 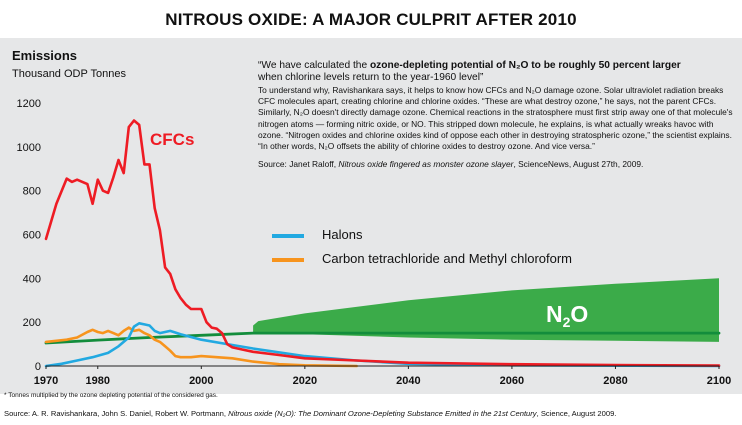 What do you see at coordinates (567, 315) in the screenshot?
I see `n2o-label: N2O` at bounding box center [567, 315].